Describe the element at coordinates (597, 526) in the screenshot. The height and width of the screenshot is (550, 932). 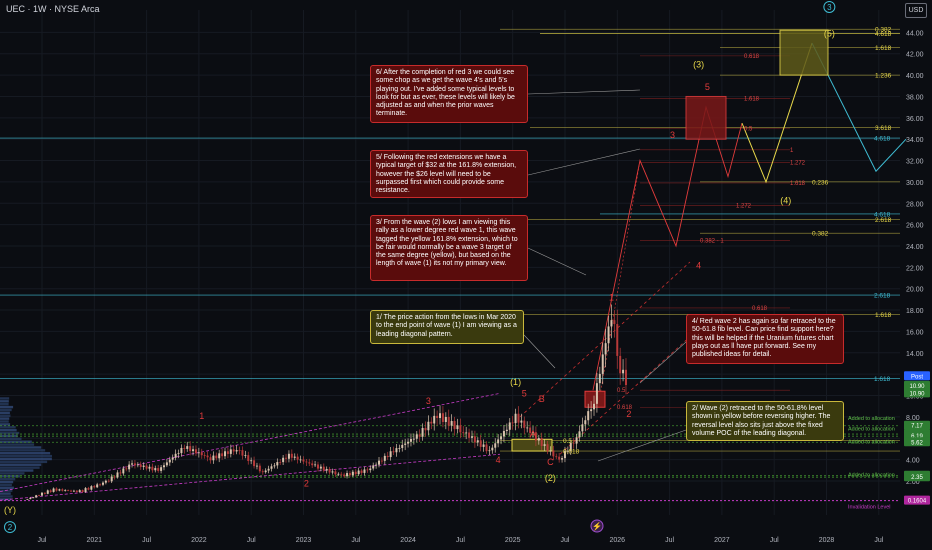
I see `flash-icon-glyph: ⚡` at that location.